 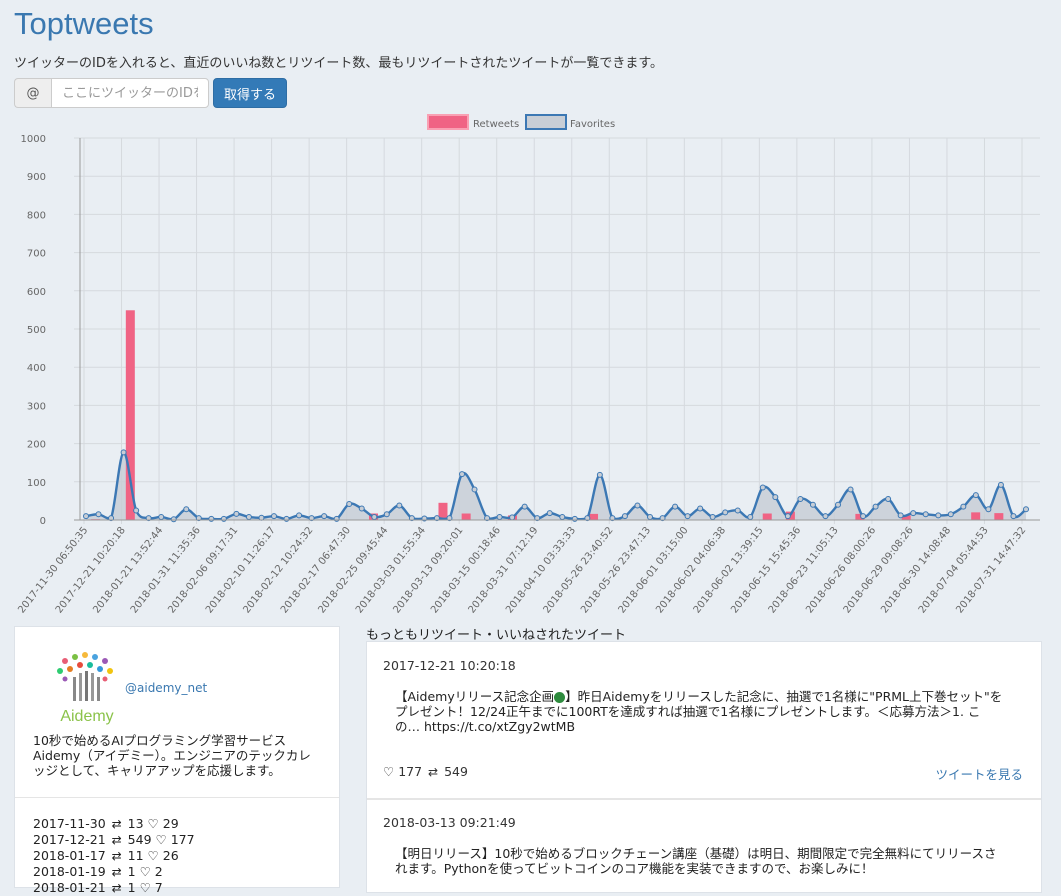 I want to click on history-favorites: 177, so click(x=180, y=839).